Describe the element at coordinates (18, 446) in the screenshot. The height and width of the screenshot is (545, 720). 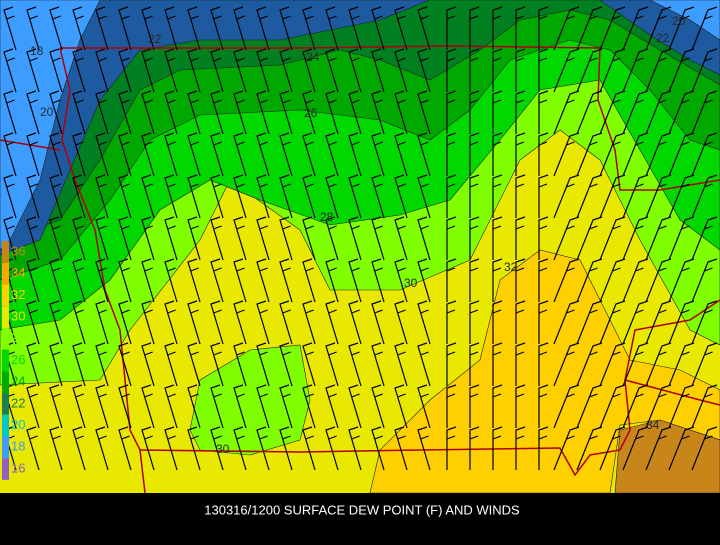
I see `legend-label: 18` at that location.